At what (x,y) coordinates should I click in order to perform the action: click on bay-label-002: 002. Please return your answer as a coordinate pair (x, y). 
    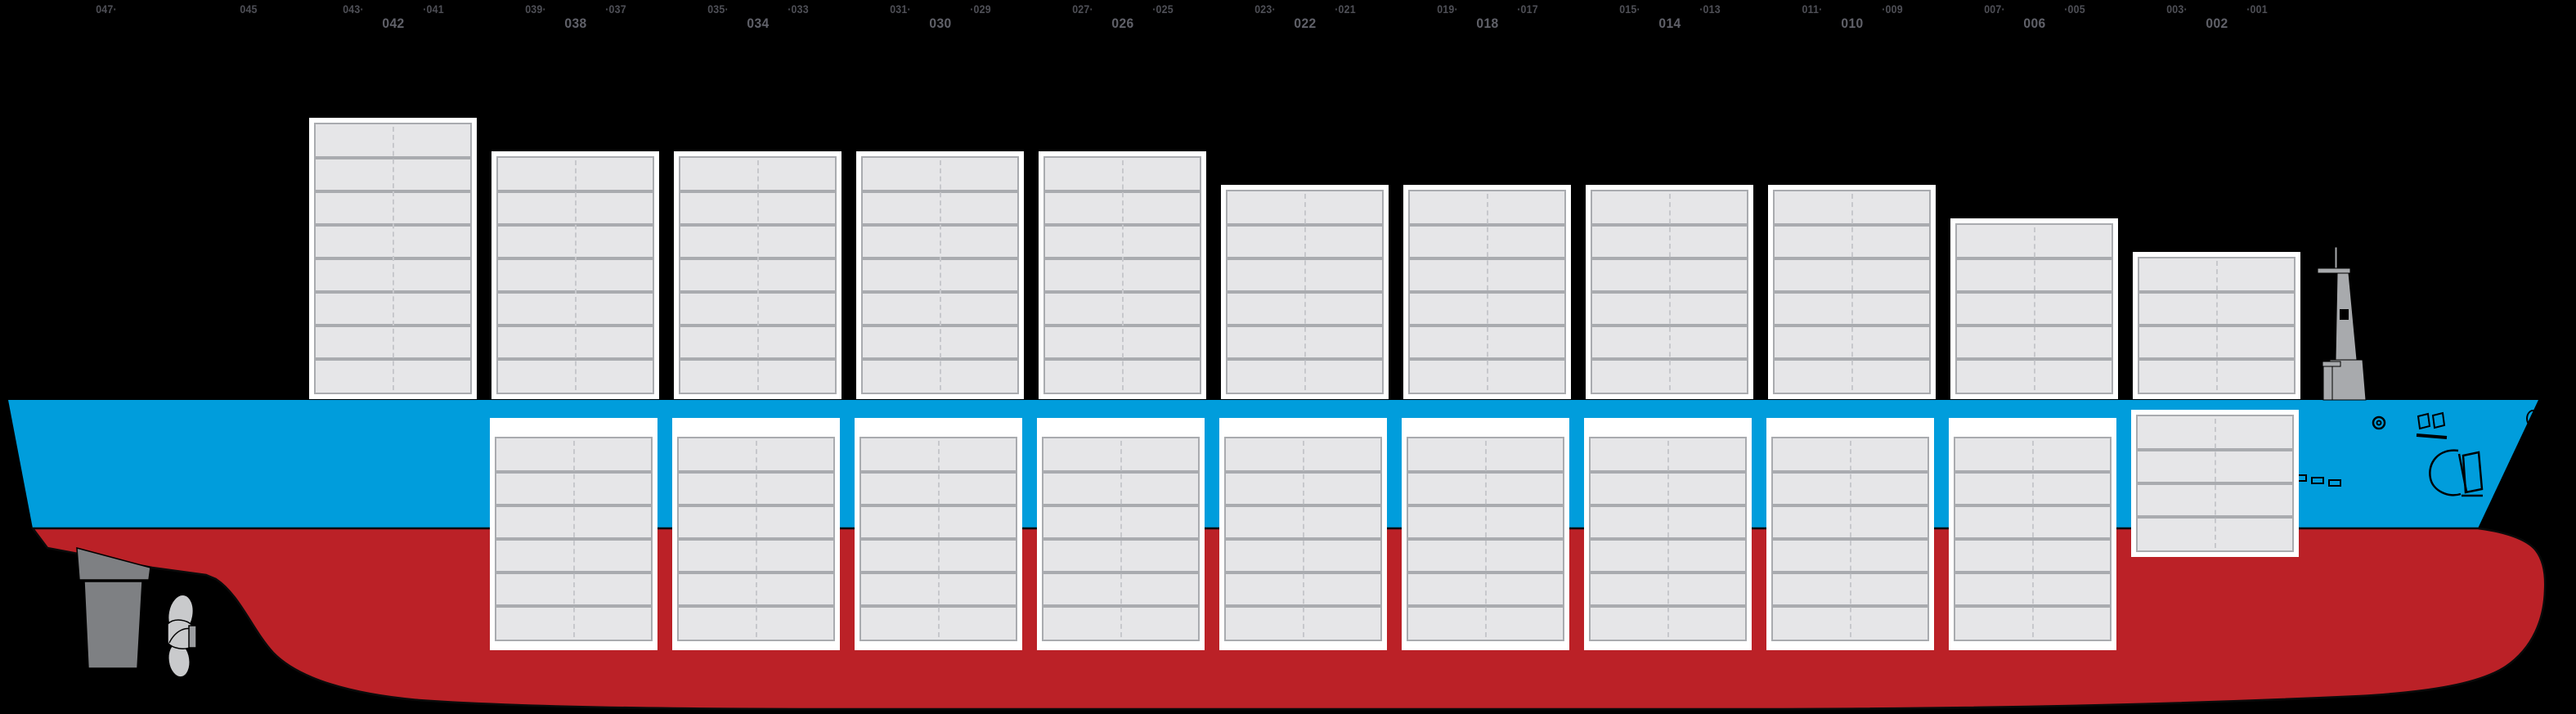
    Looking at the image, I should click on (2216, 24).